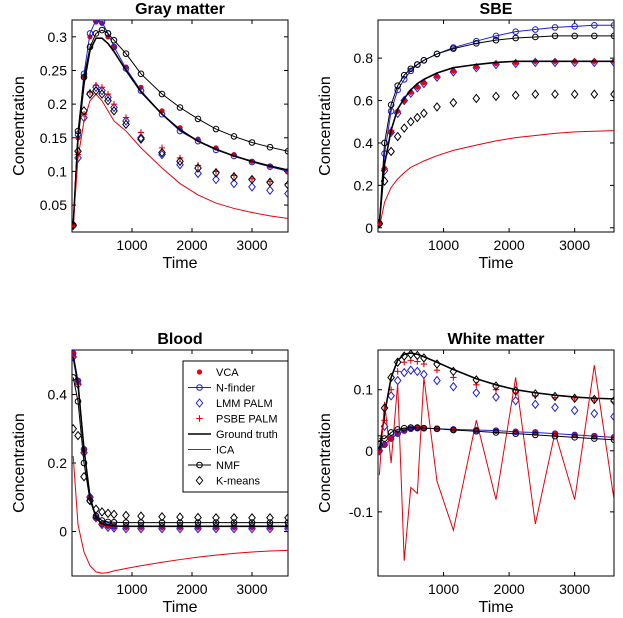  What do you see at coordinates (238, 482) in the screenshot?
I see `legend-label: K-means` at bounding box center [238, 482].